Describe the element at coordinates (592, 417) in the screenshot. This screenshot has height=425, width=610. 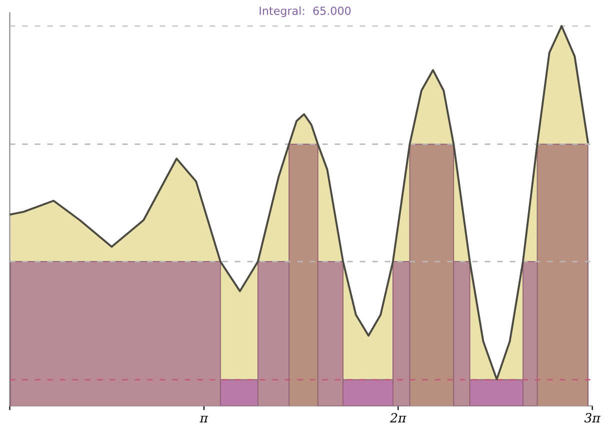
I see `x-tick-label: 3π` at that location.